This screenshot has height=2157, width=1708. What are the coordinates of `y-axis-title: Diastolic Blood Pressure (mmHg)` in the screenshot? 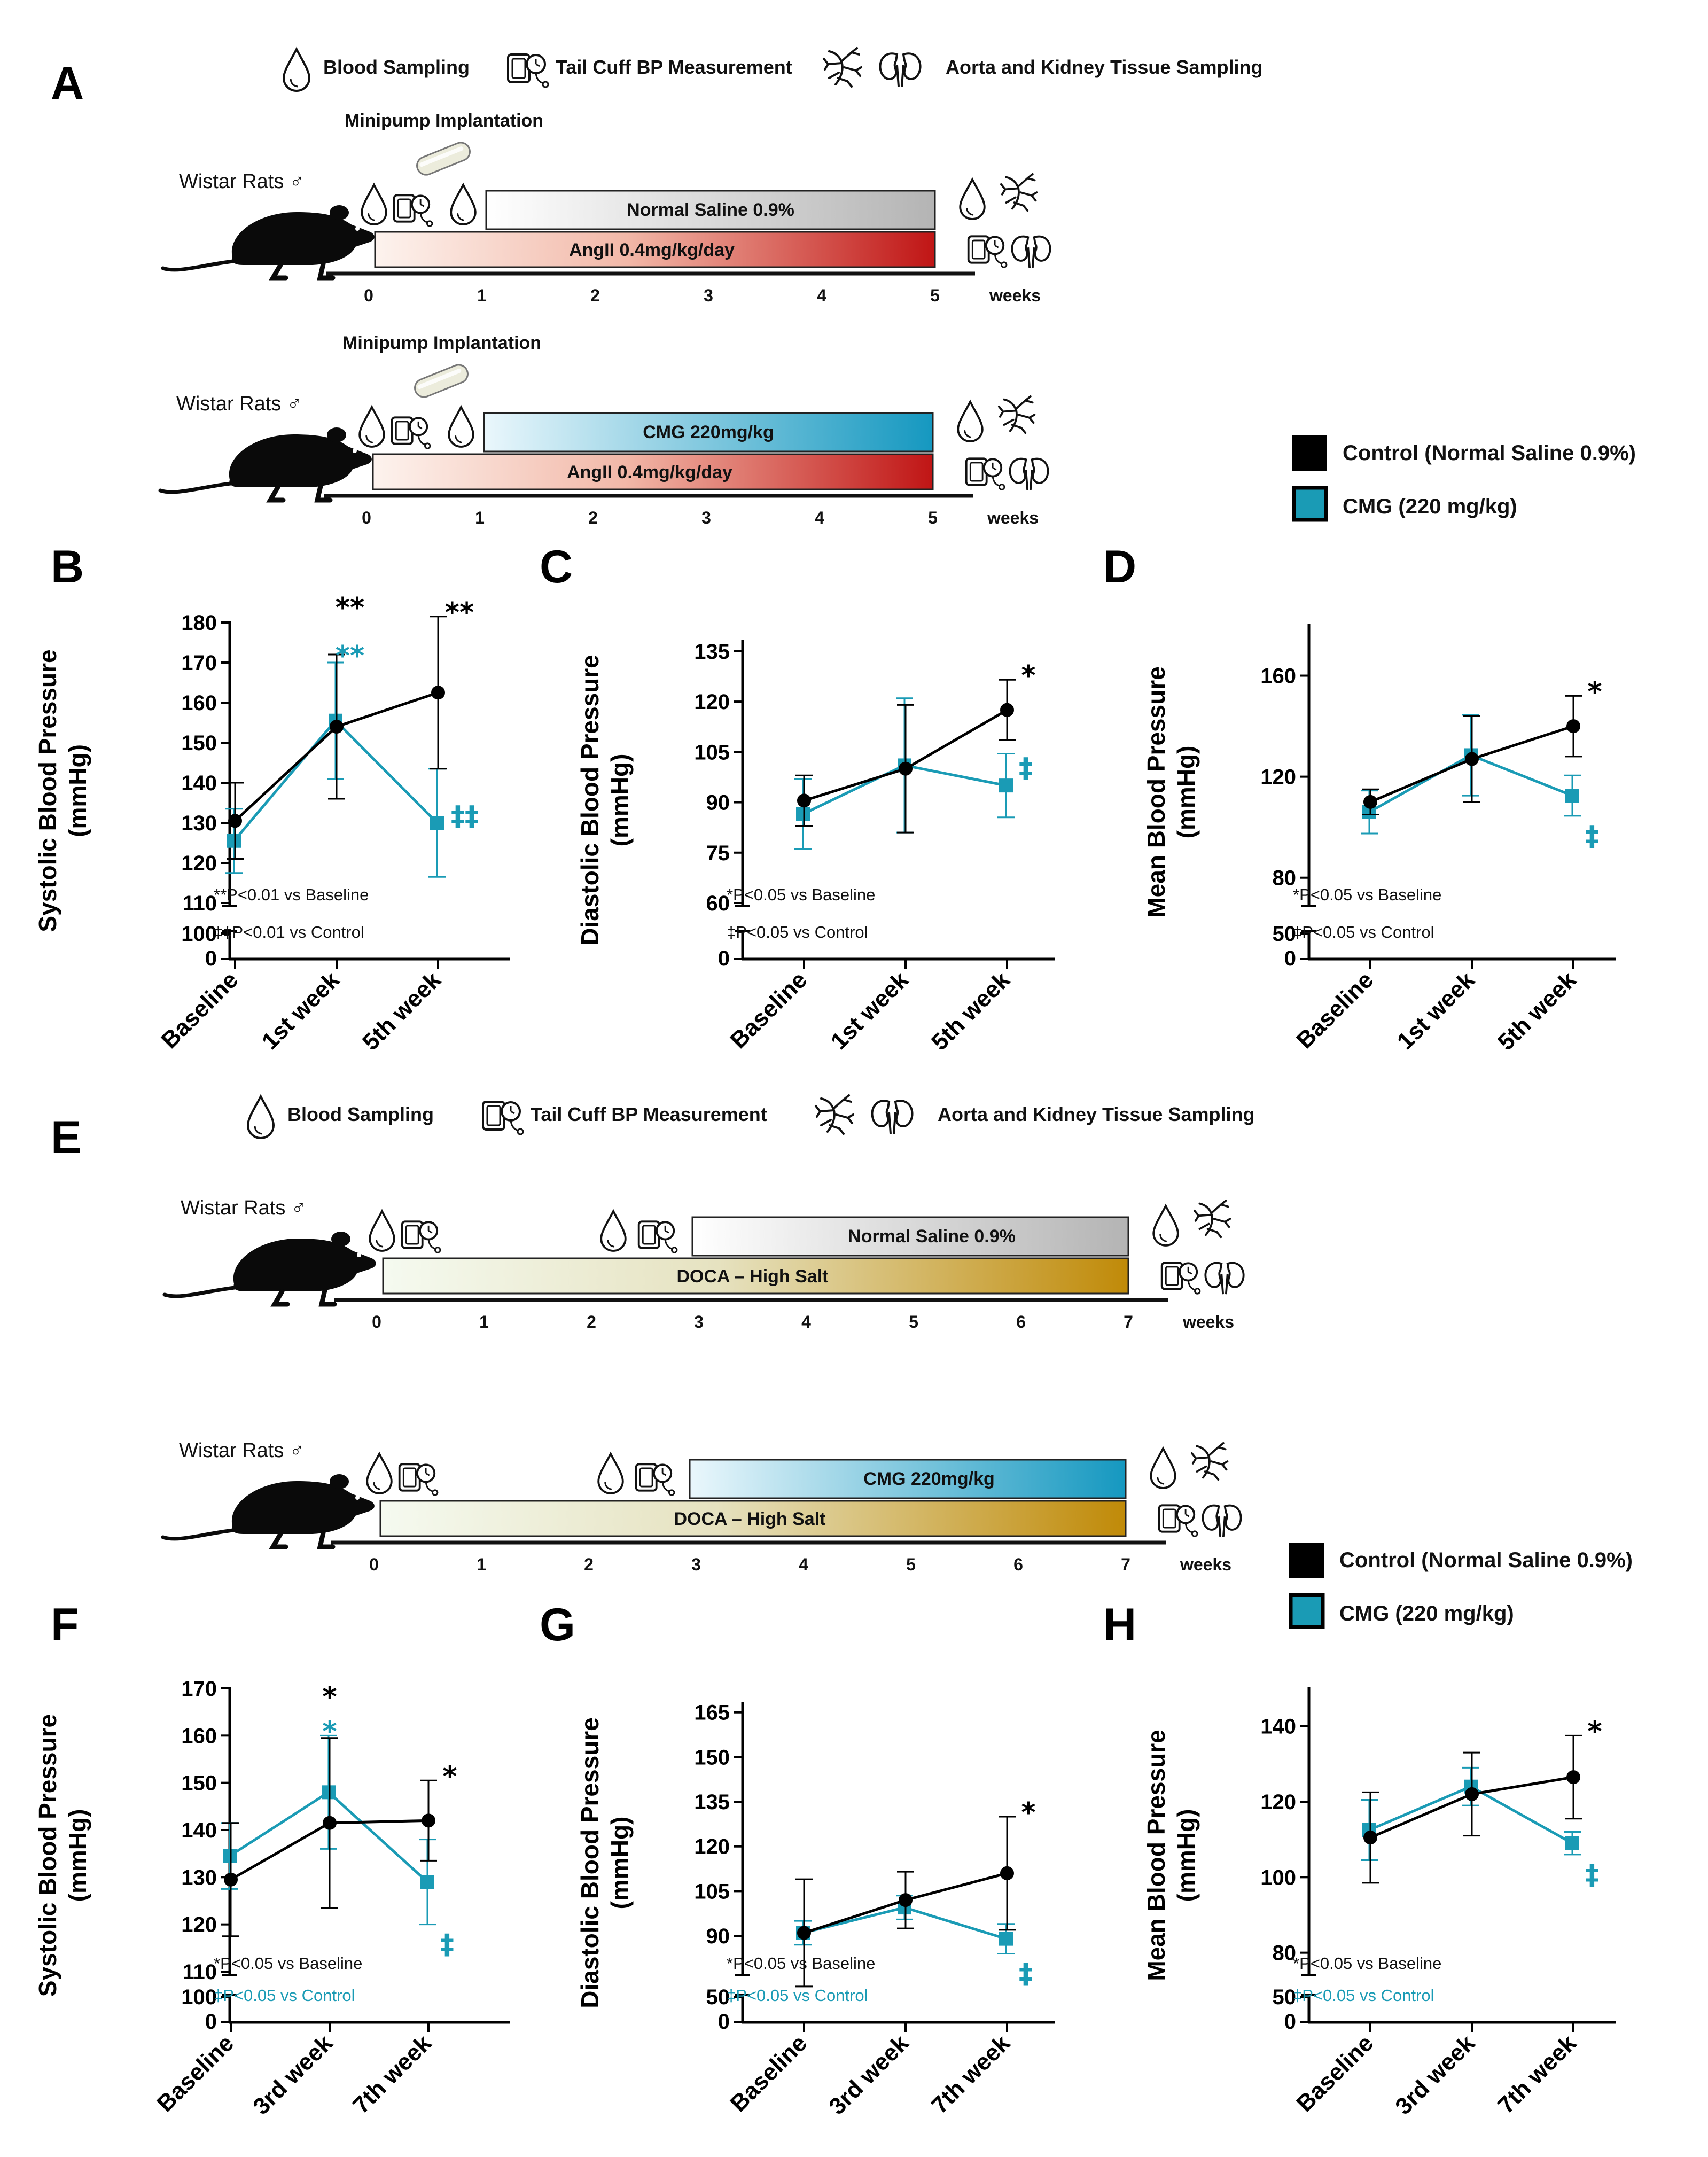 It's located at (605, 1862).